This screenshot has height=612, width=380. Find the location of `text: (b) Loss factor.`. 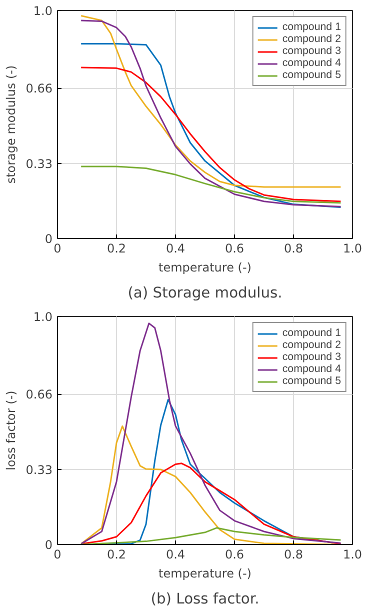

text: (b) Loss factor. is located at coordinates (205, 599).